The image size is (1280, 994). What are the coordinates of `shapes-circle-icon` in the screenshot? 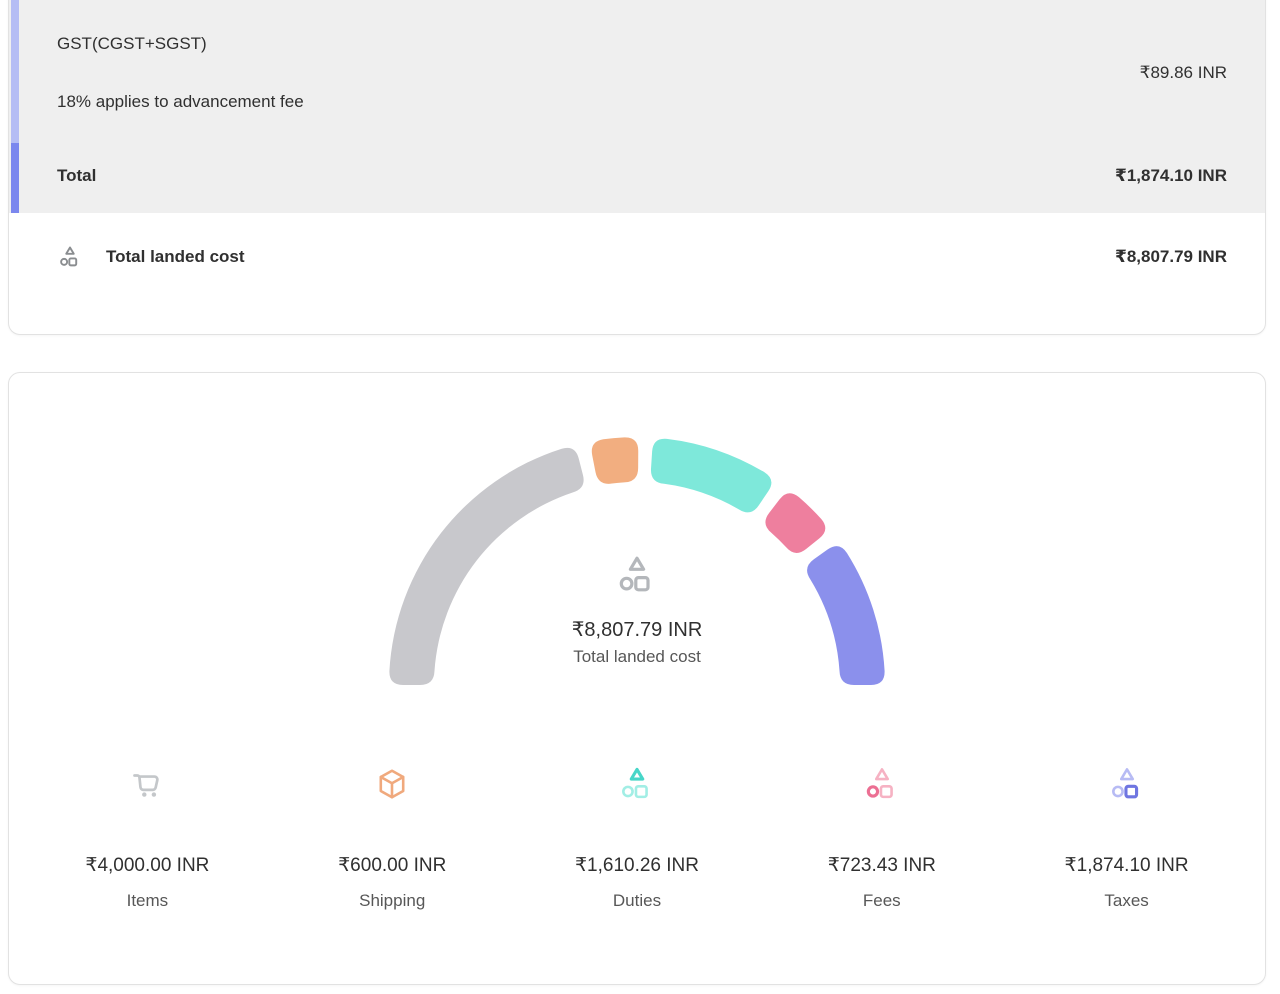 It's located at (879, 783).